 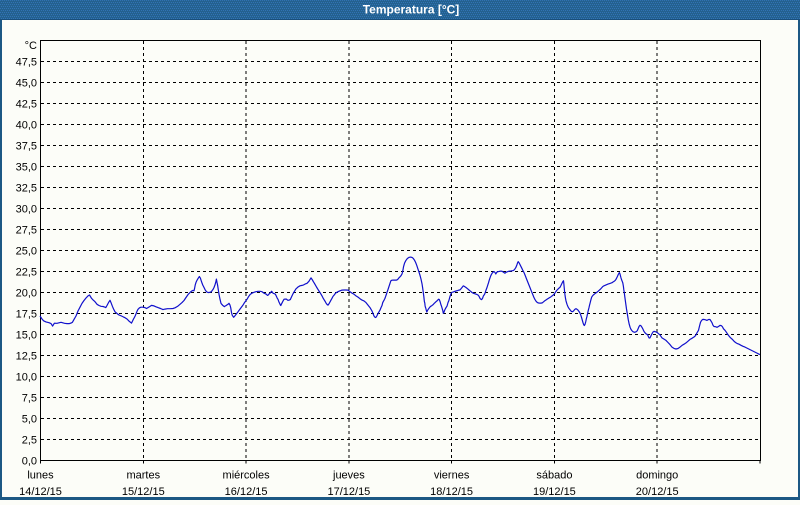 What do you see at coordinates (657, 492) in the screenshot?
I see `svg-text: 20/12/15` at bounding box center [657, 492].